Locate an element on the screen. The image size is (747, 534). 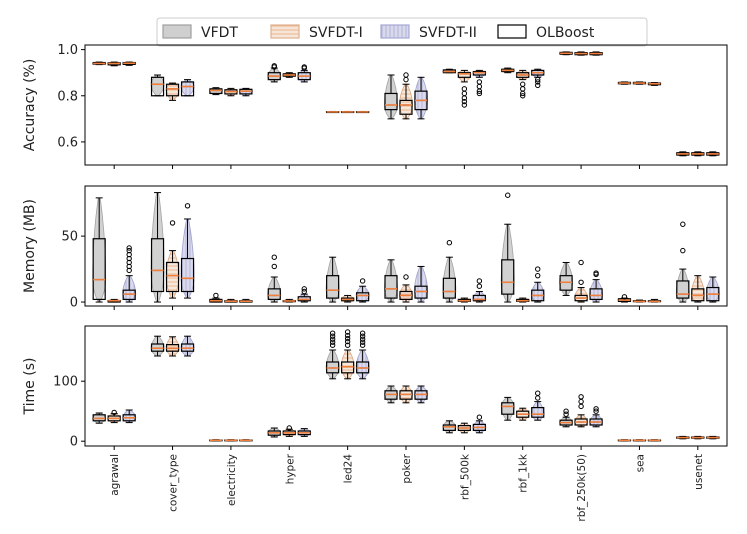
legend-label: SVFDT-II is located at coordinates (448, 33).